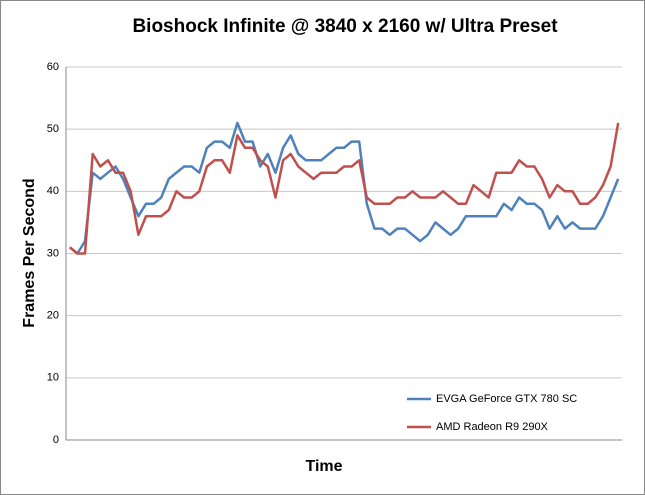 Image resolution: width=645 pixels, height=495 pixels. What do you see at coordinates (53, 316) in the screenshot?
I see `y-tick-label: 20` at bounding box center [53, 316].